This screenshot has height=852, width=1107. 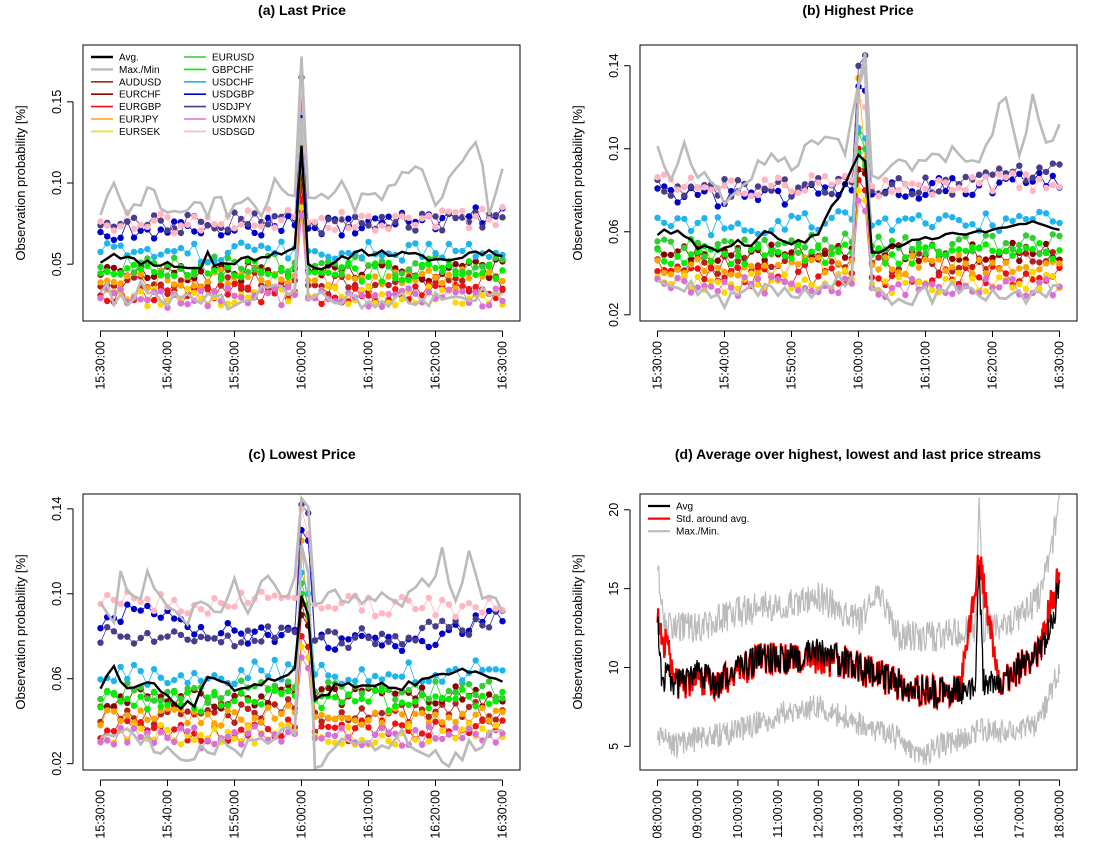 I want to click on plot-area, so click(x=858, y=181).